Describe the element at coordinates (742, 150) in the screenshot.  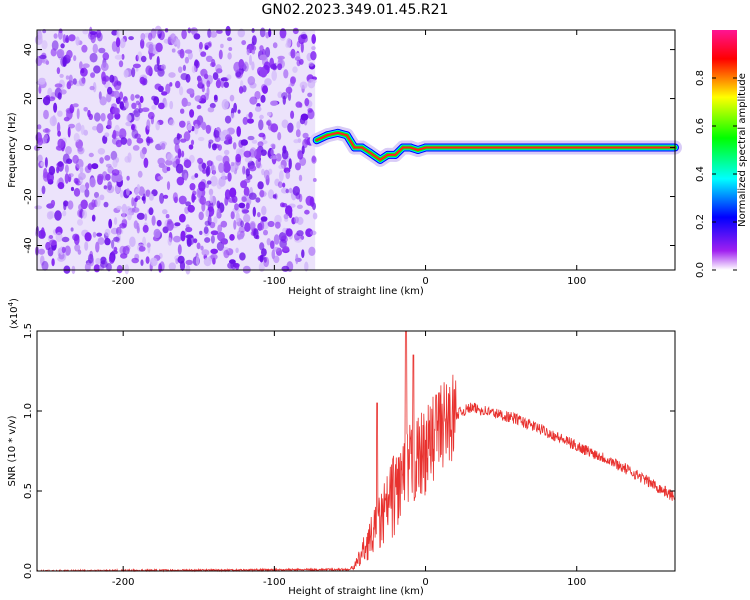
I see `colorbar-label: Normalized spectral amplitude` at that location.